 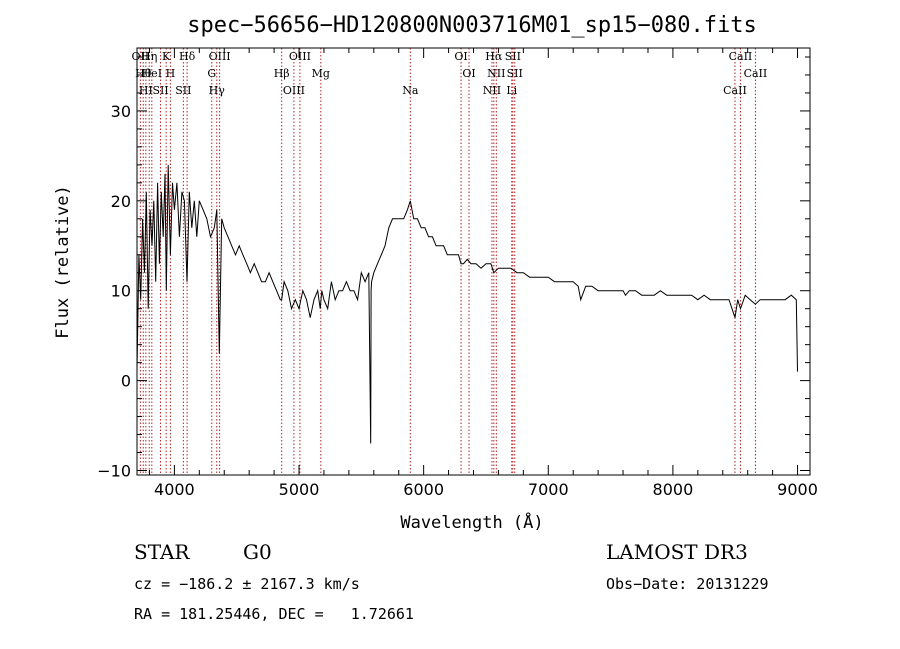 I want to click on y-axis-label: Flux (relative), so click(x=63, y=262).